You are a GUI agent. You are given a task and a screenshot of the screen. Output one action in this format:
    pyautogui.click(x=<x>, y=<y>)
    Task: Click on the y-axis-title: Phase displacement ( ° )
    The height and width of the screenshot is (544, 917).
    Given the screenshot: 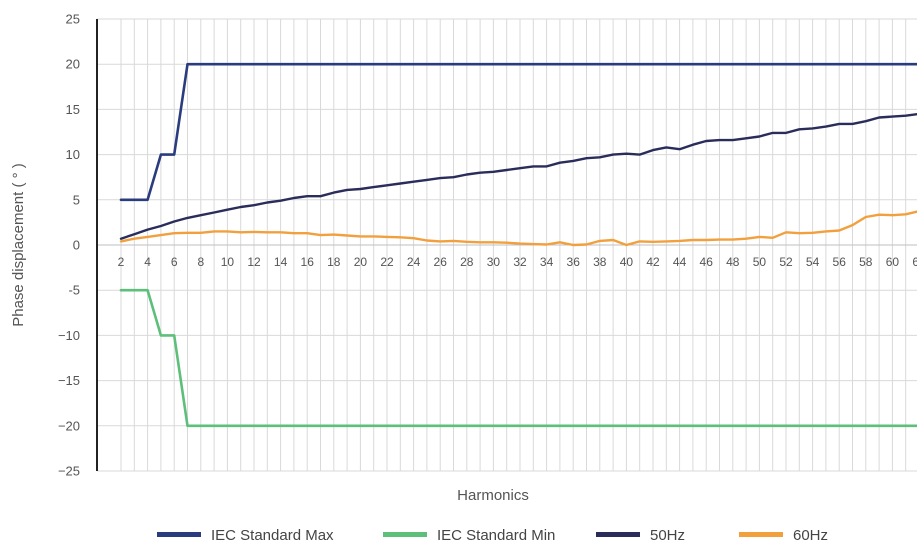 What is the action you would take?
    pyautogui.click(x=18, y=245)
    